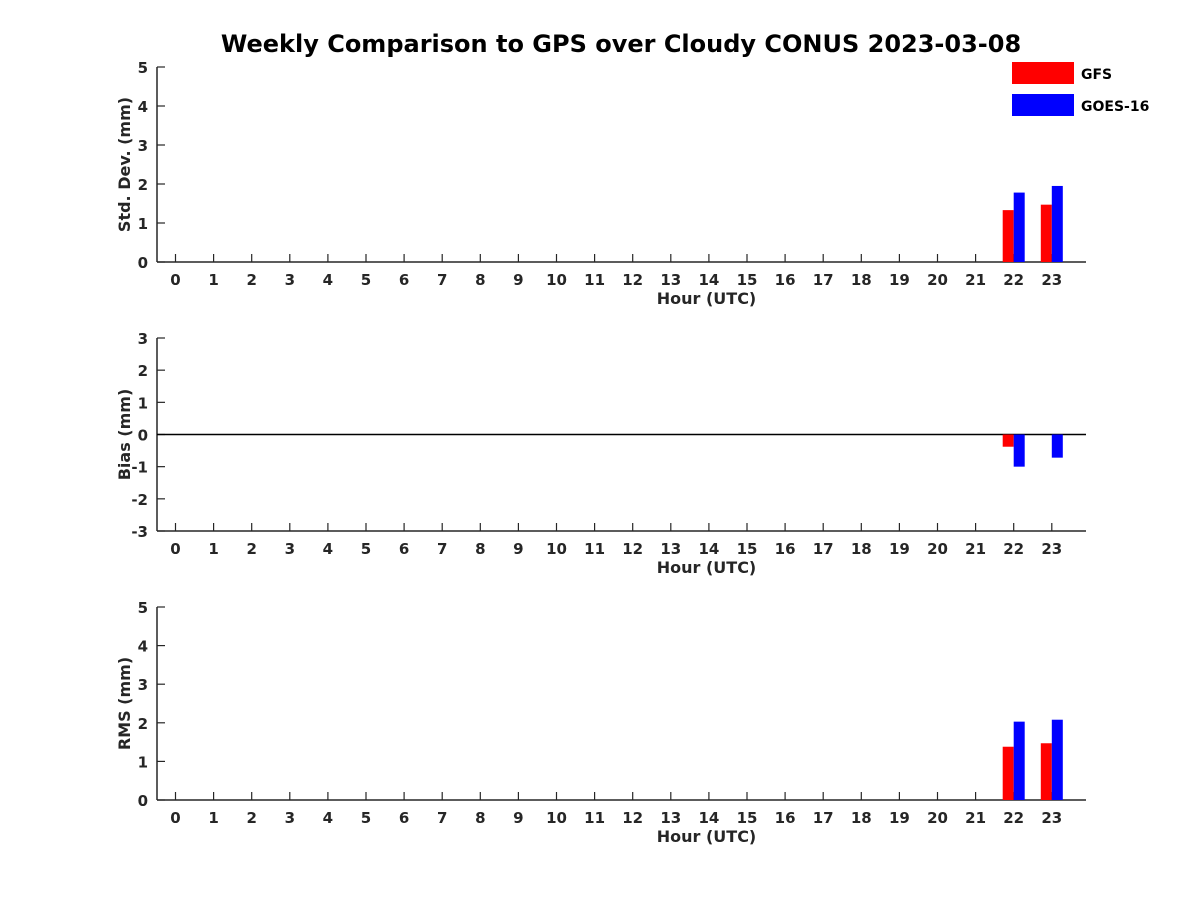 The width and height of the screenshot is (1200, 900). Describe the element at coordinates (139, 468) in the screenshot. I see `y-tick-label: -1` at that location.